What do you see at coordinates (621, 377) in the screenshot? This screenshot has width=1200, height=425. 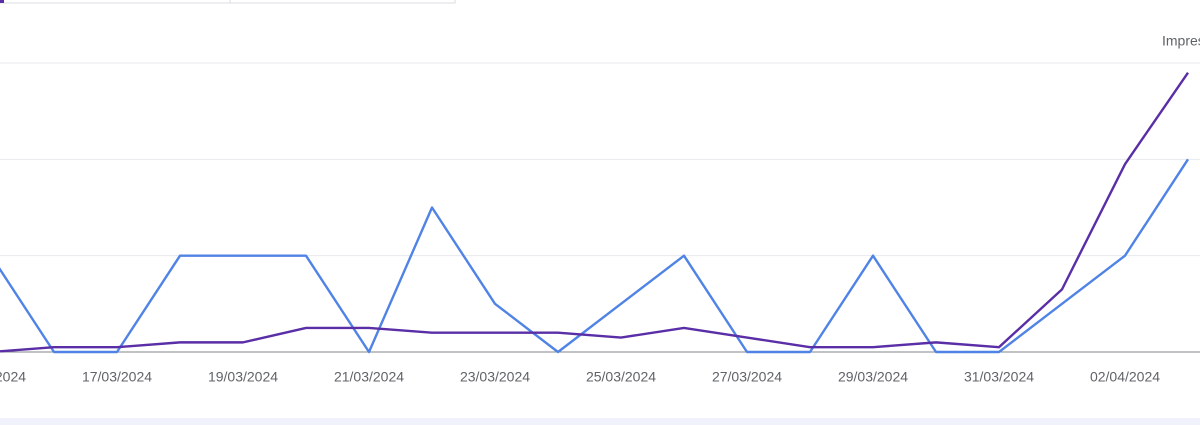 I see `x-tick-label: 25/03/2024` at bounding box center [621, 377].